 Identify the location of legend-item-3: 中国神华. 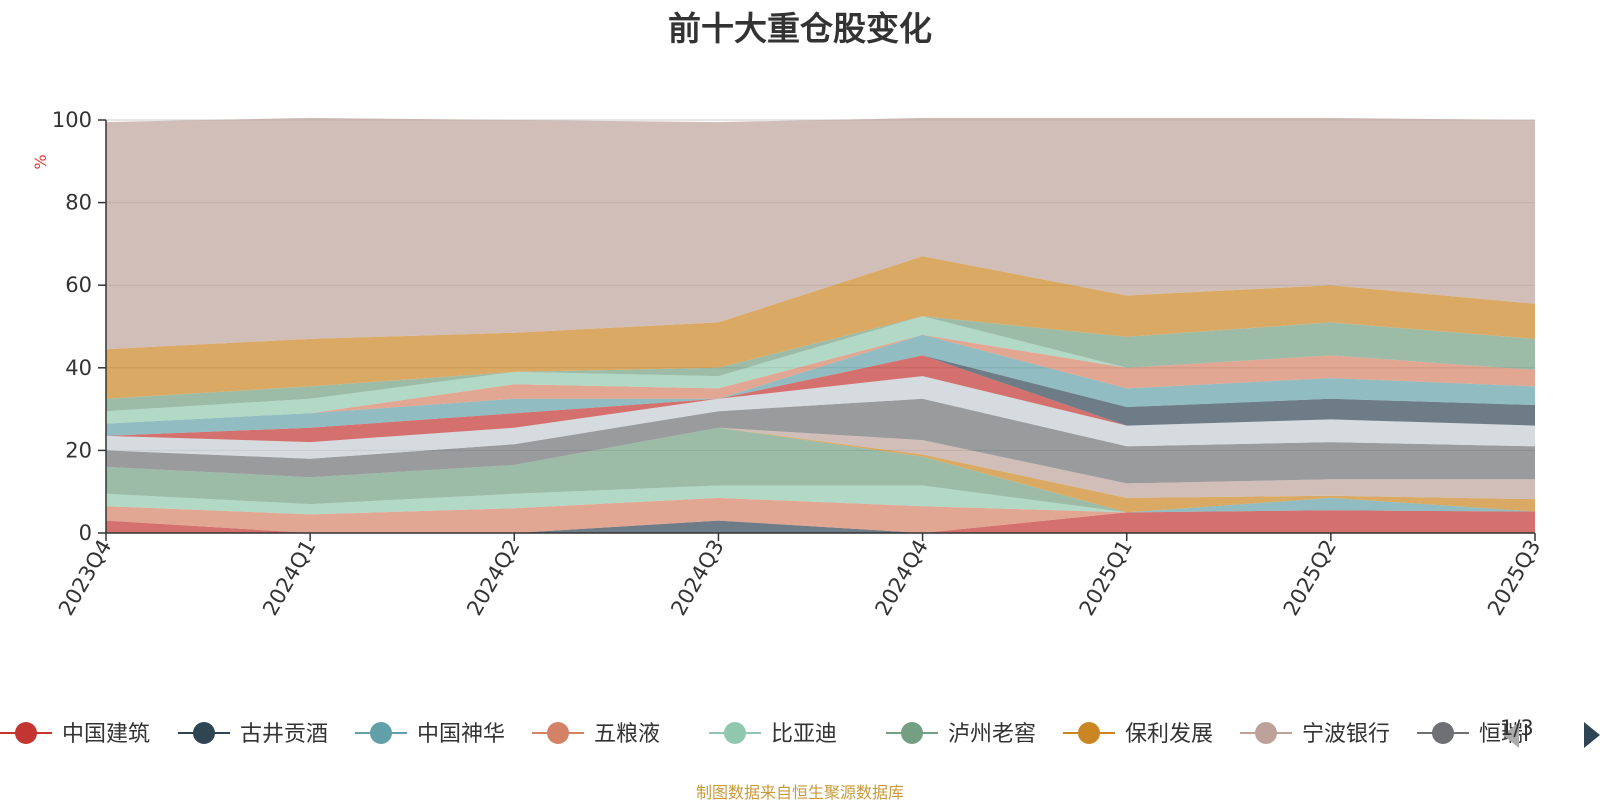
(430, 734).